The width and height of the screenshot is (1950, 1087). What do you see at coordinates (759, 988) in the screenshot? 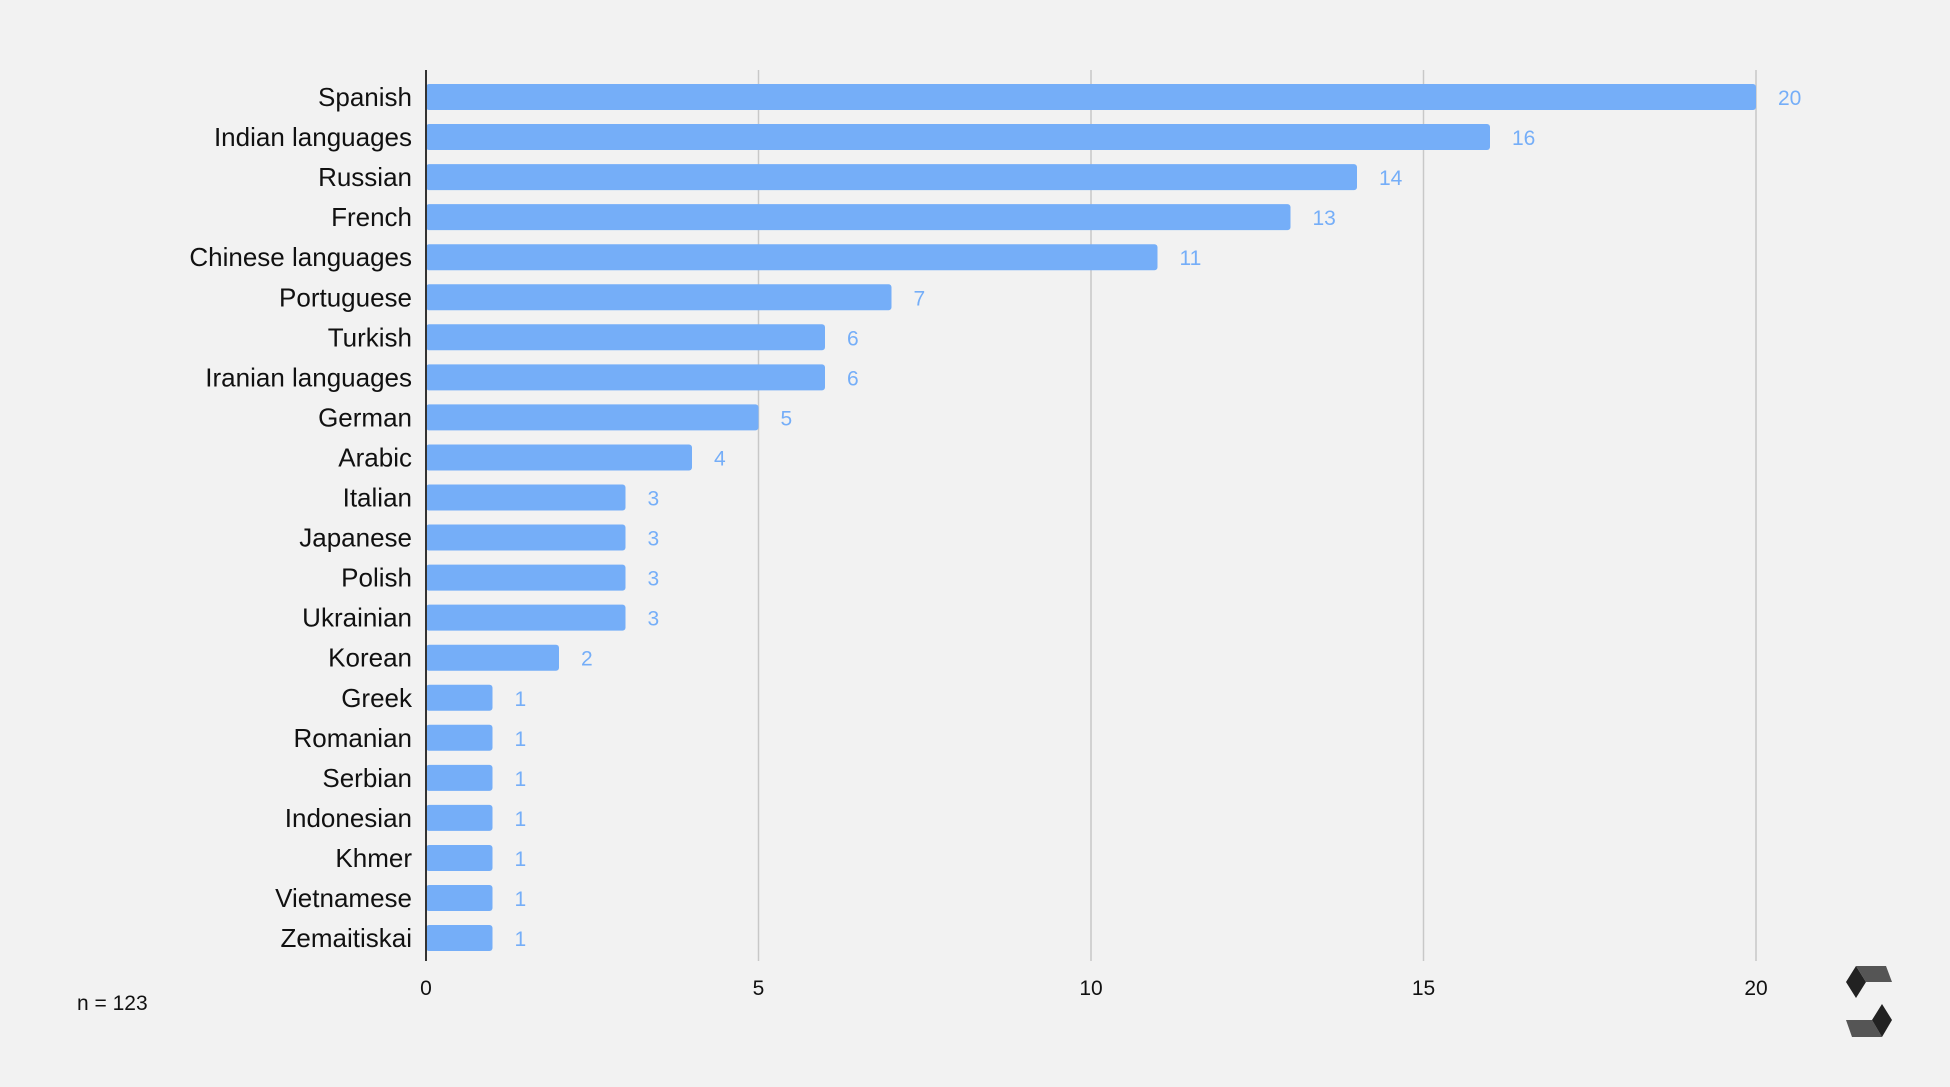
I see `x-tick-label: 5` at bounding box center [759, 988].